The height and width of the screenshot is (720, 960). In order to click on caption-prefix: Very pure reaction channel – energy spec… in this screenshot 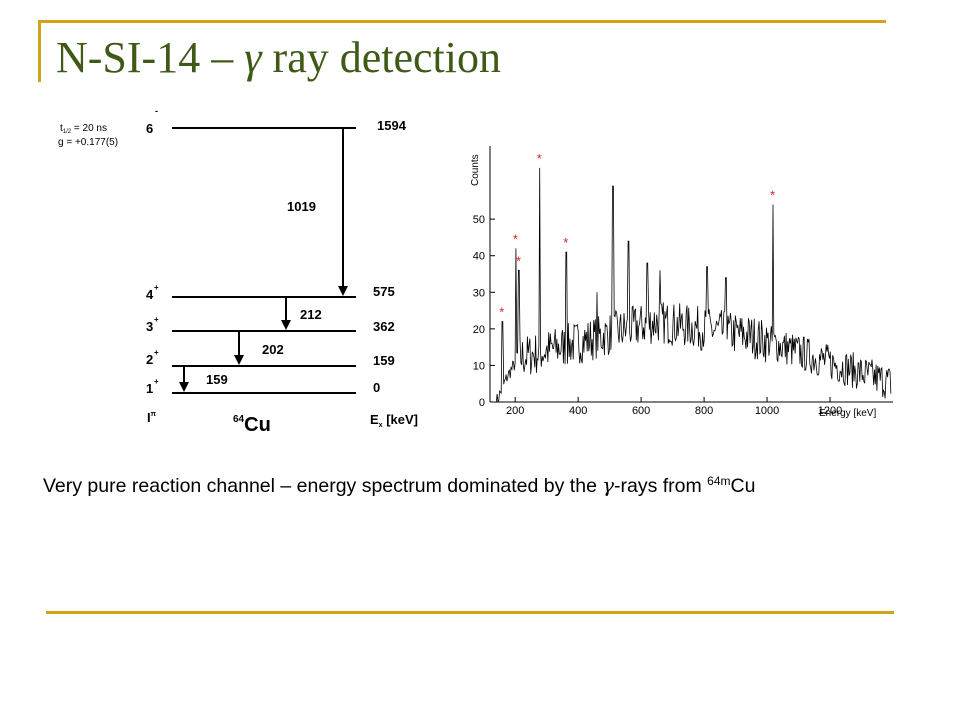, I will do `click(323, 486)`.